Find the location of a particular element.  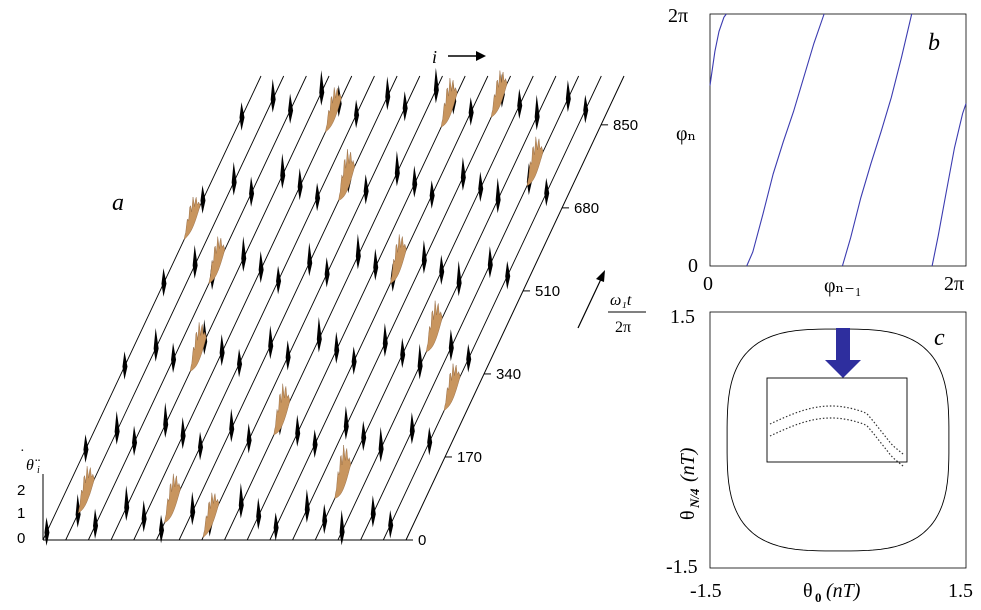

return-map-curves is located at coordinates (838, 140).